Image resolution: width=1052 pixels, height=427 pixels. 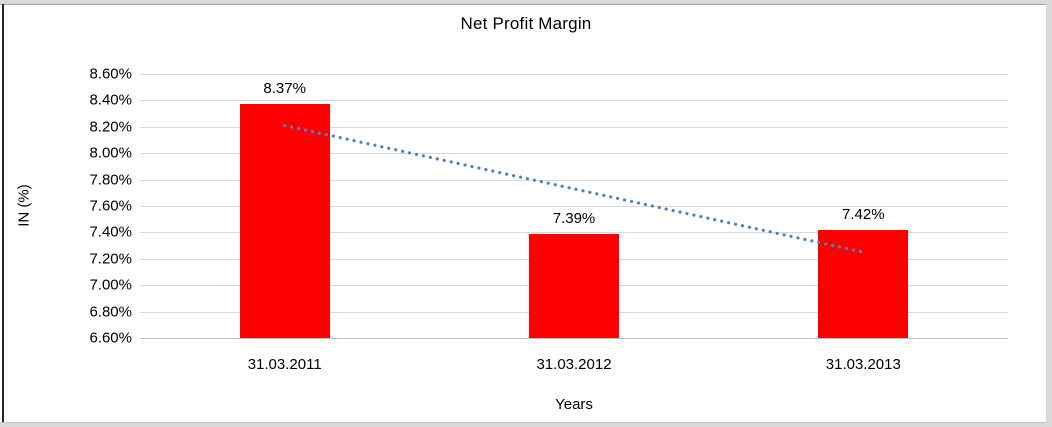 What do you see at coordinates (284, 89) in the screenshot?
I see `bar-data-label: 8.37%` at bounding box center [284, 89].